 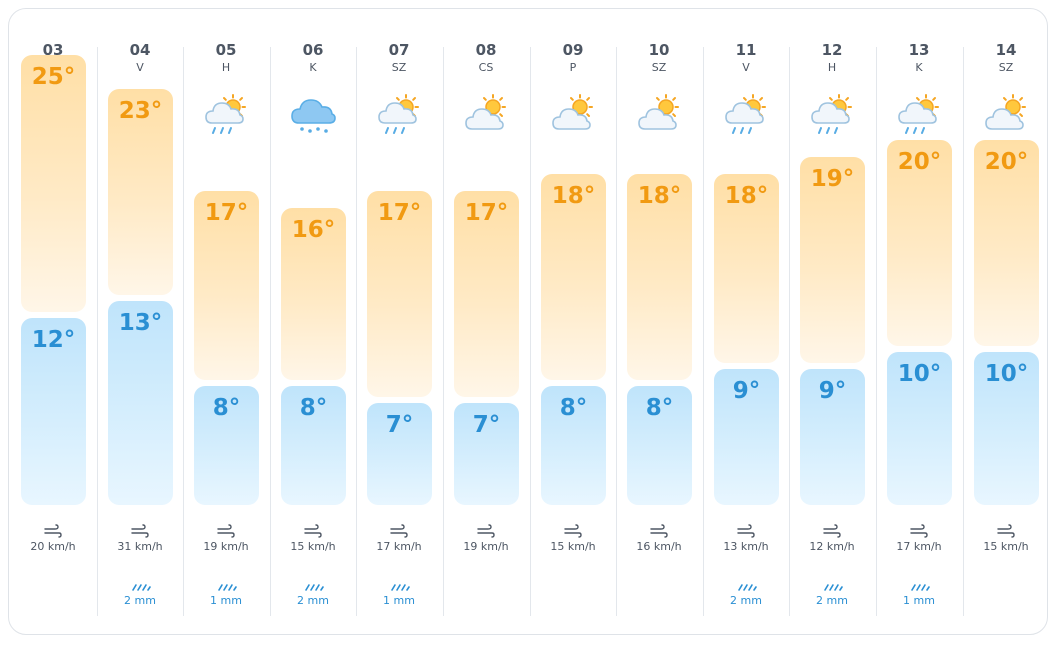 What do you see at coordinates (659, 546) in the screenshot?
I see `wind-speed: 16 km/h` at bounding box center [659, 546].